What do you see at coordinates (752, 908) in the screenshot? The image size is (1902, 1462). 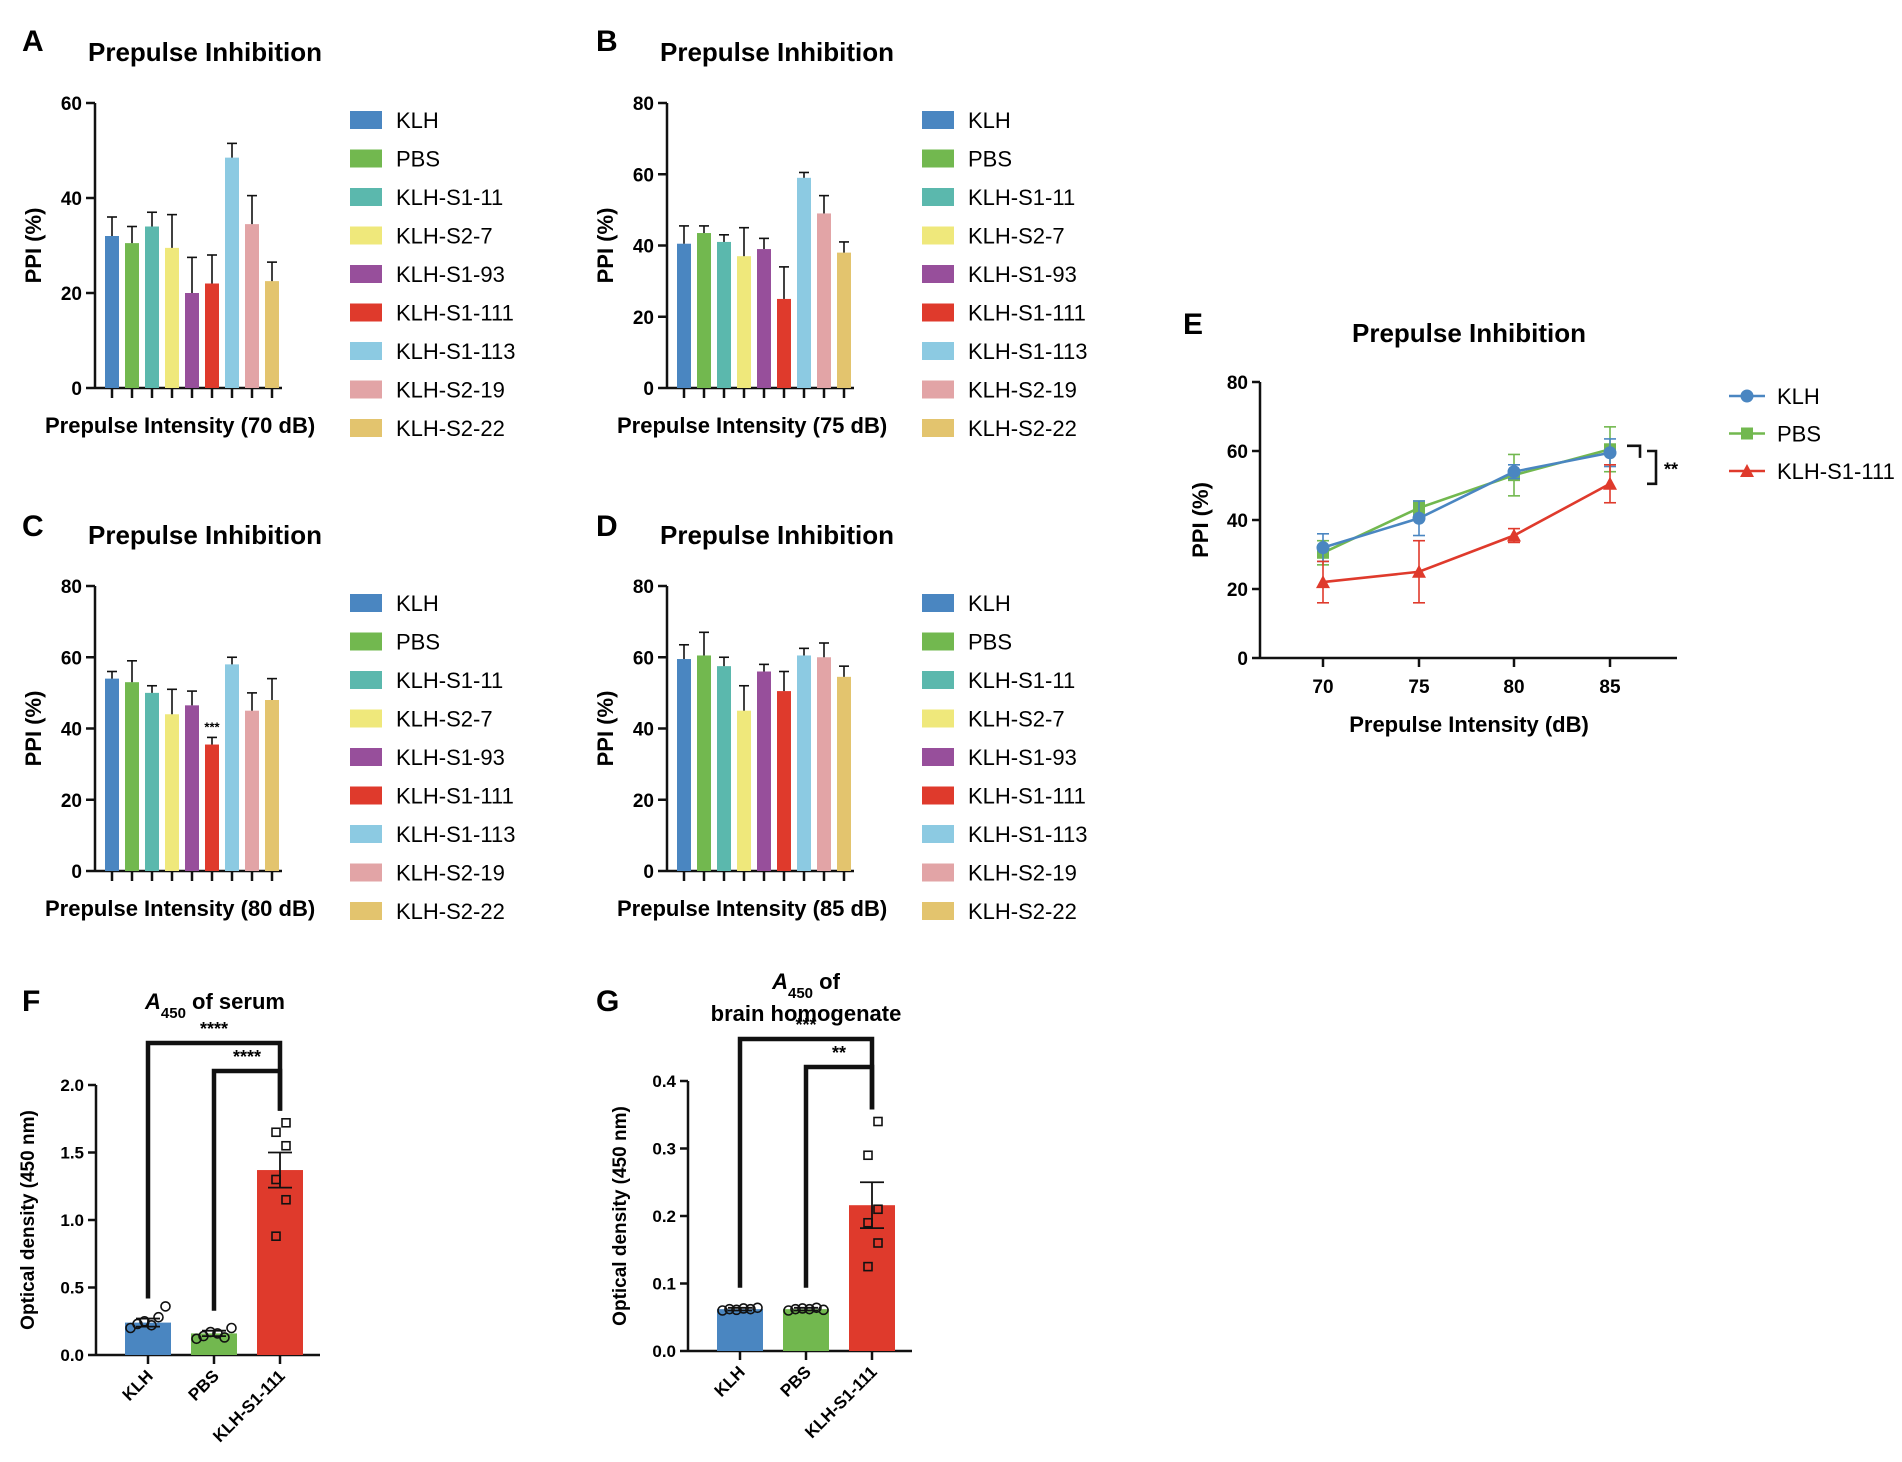 I see `x-axis-title: Prepulse Intensity (85 dB)` at bounding box center [752, 908].